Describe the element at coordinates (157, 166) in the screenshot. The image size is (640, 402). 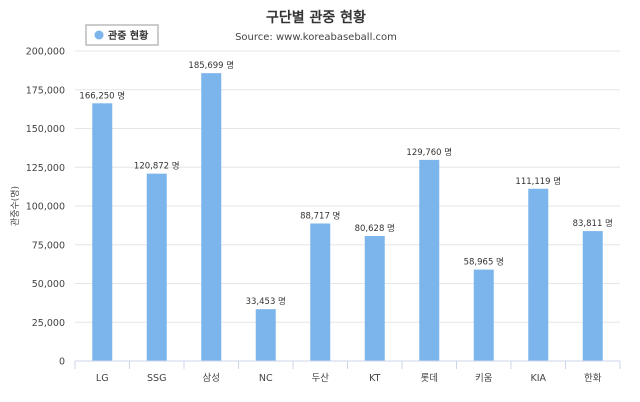
I see `data-label: 120,872 명` at that location.